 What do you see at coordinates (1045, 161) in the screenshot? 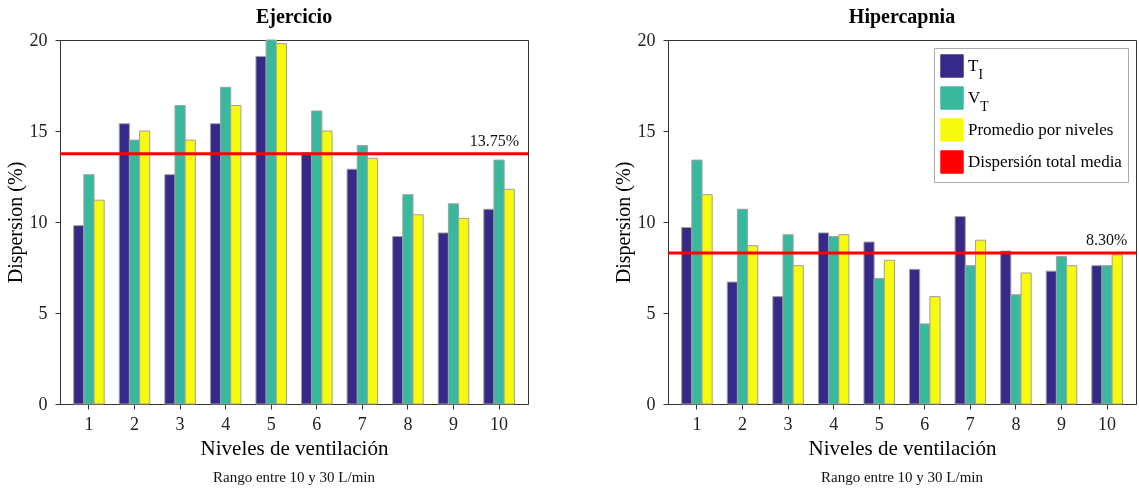
I see `legend-label: Dispersión total media` at bounding box center [1045, 161].